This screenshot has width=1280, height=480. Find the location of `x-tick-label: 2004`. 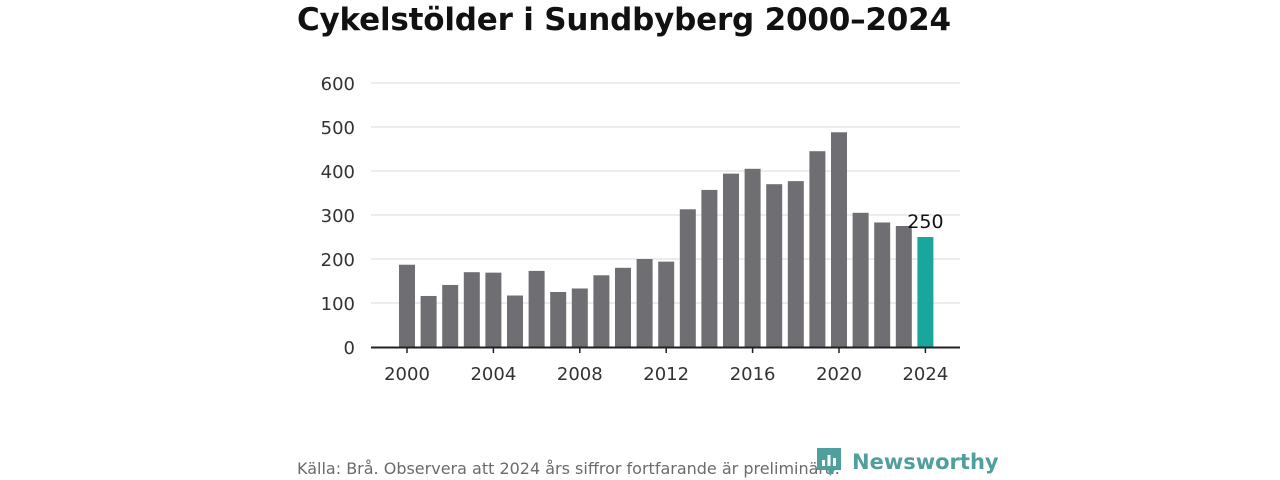

x-tick-label: 2004 is located at coordinates (493, 374).